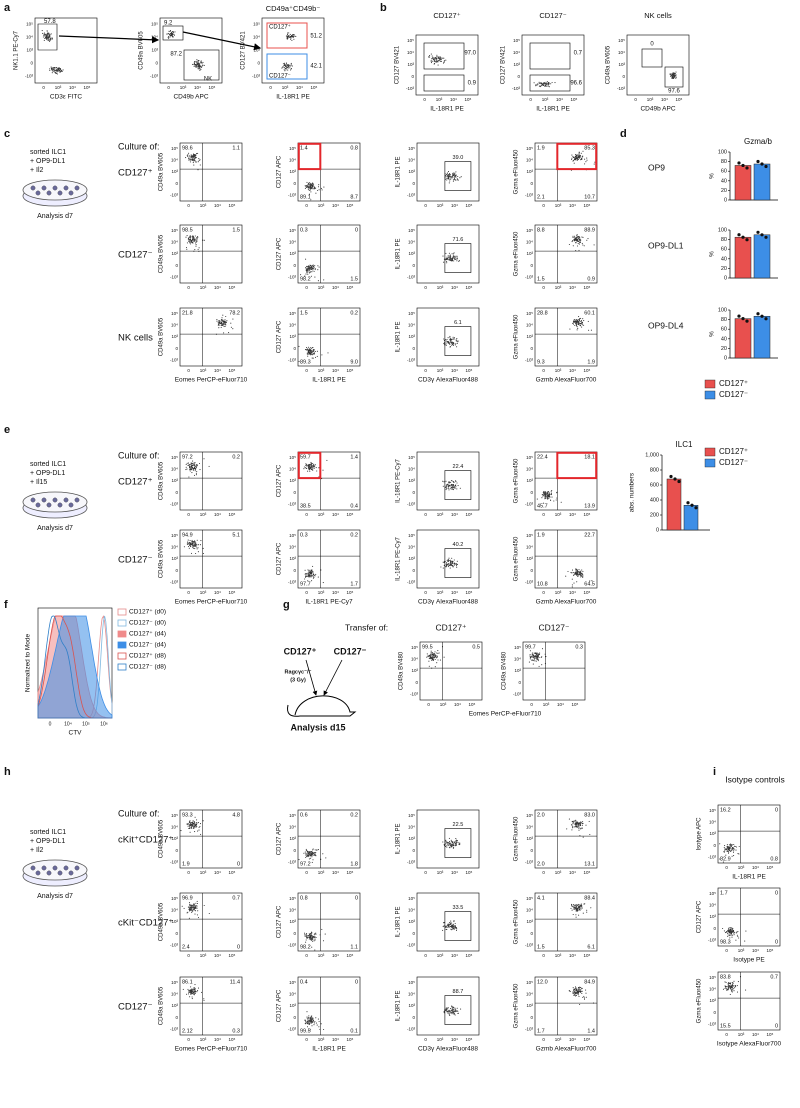 The height and width of the screenshot is (1108, 800). I want to click on y-tick-label: 80, so click(724, 240).